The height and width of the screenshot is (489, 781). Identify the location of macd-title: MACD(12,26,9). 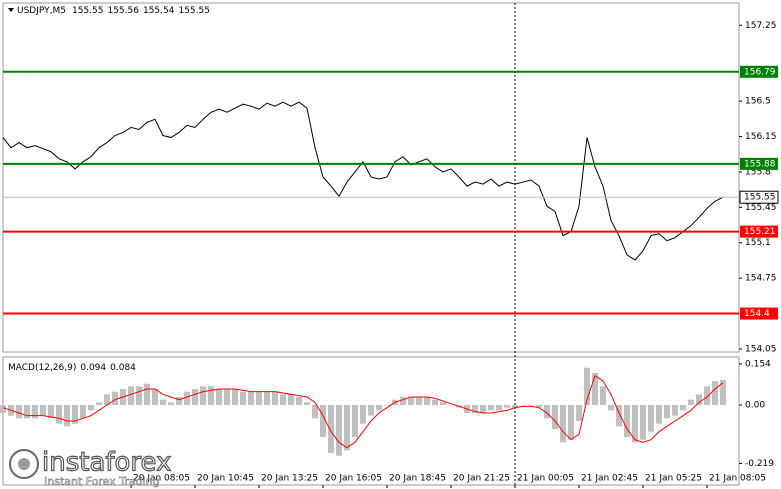
(42, 368).